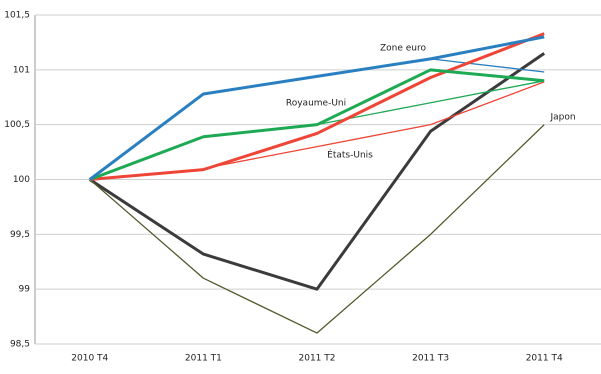  What do you see at coordinates (21, 180) in the screenshot?
I see `y-tick-label: 100` at bounding box center [21, 180].